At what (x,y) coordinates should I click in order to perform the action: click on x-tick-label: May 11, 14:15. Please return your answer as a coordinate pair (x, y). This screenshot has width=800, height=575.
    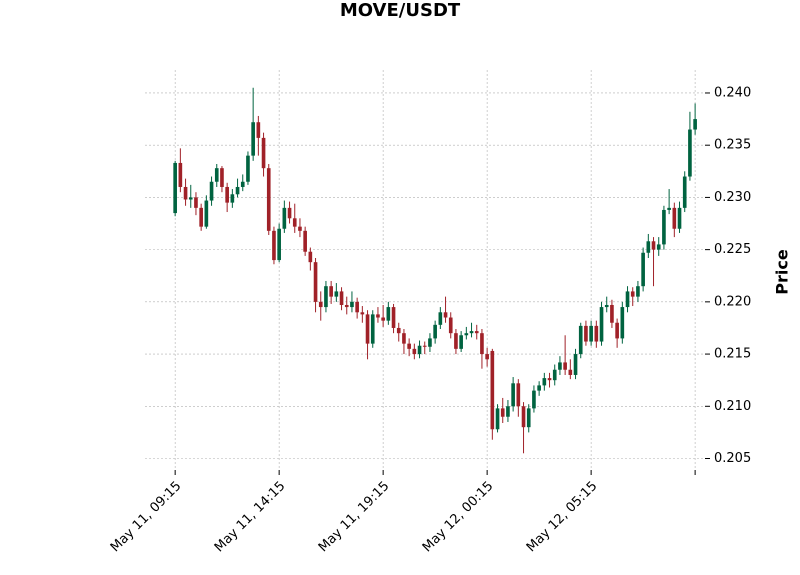
    Looking at the image, I should click on (250, 517).